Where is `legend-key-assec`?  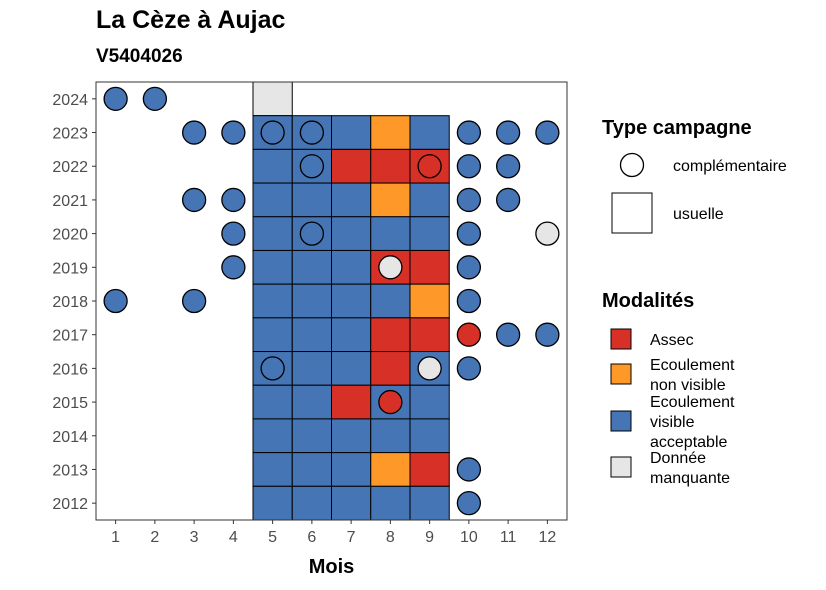 legend-key-assec is located at coordinates (621, 339).